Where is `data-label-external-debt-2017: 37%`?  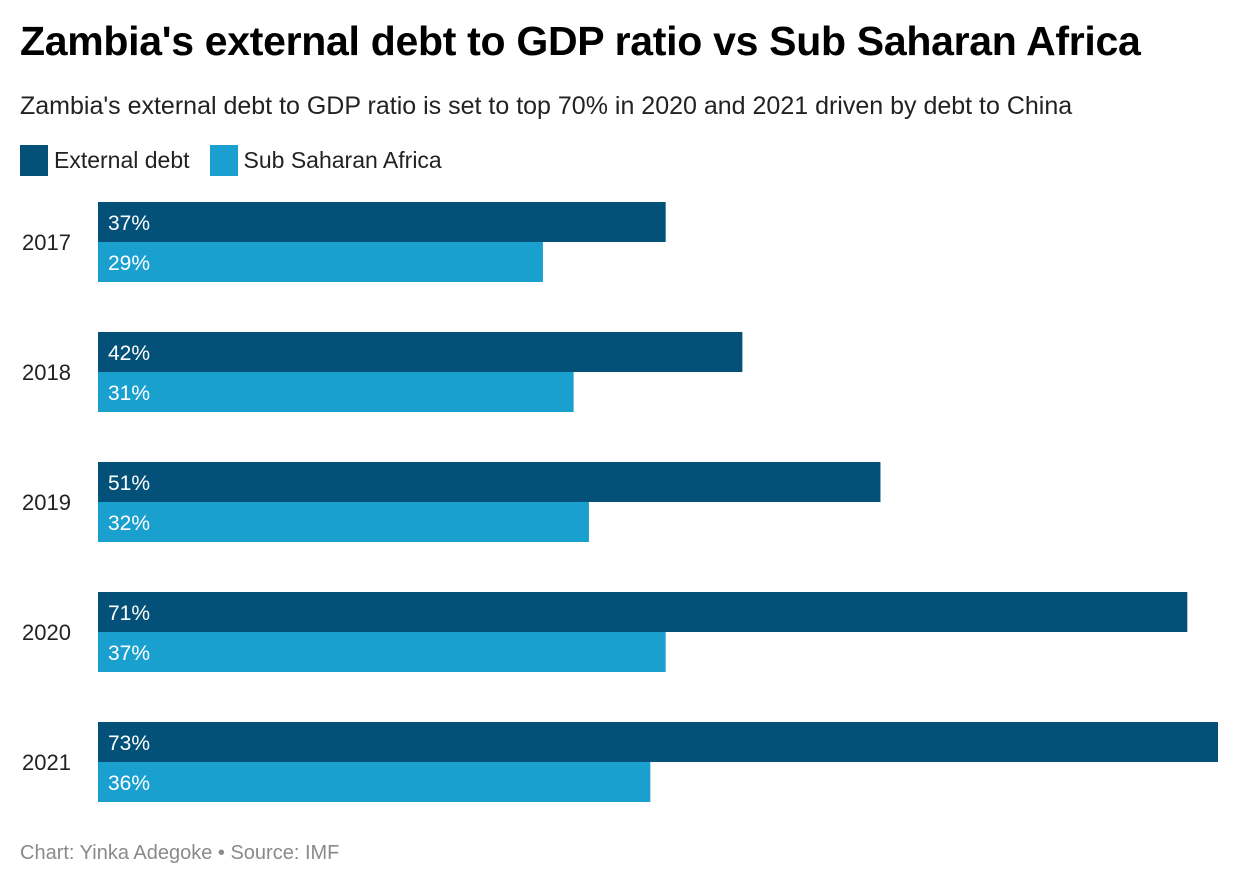 data-label-external-debt-2017: 37% is located at coordinates (129, 223).